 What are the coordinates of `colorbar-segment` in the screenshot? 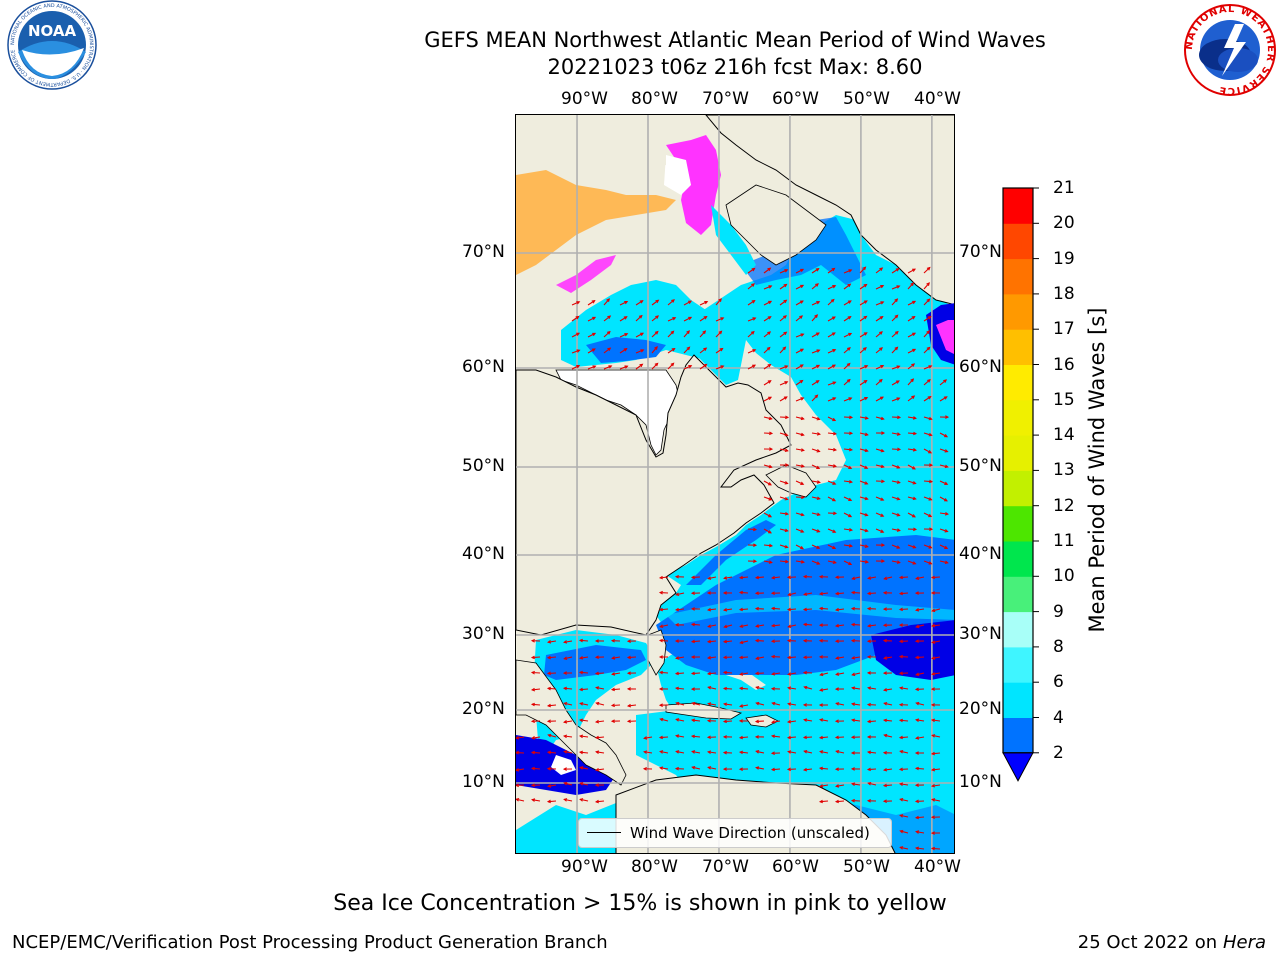 It's located at (1018, 559).